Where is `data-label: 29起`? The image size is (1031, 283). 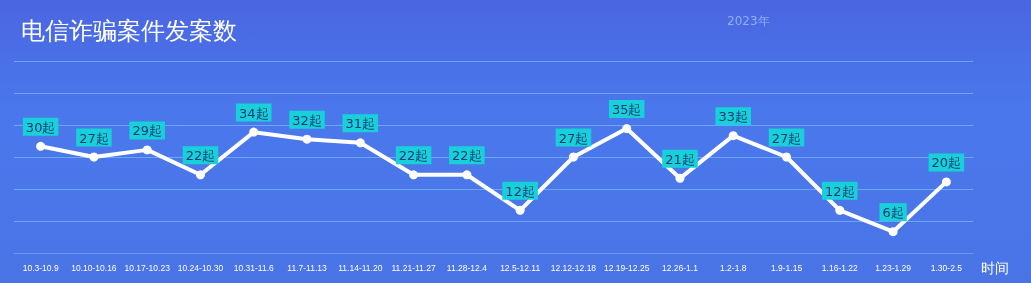 data-label: 29起 is located at coordinates (147, 131).